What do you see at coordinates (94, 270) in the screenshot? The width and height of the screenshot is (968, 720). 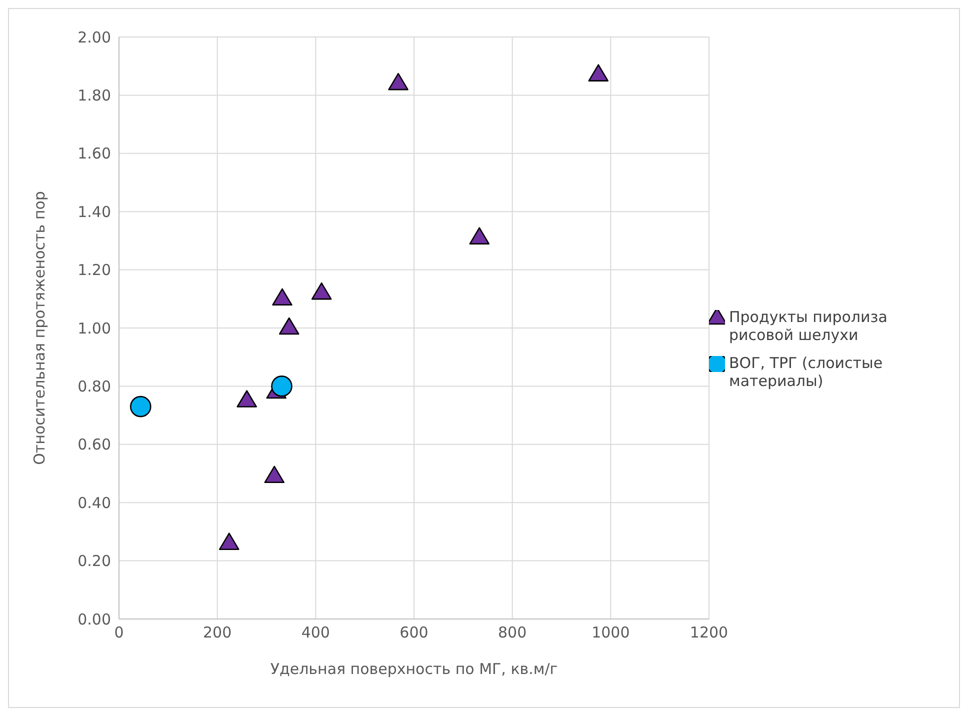 I see `y-tick-label: 1.20` at bounding box center [94, 270].